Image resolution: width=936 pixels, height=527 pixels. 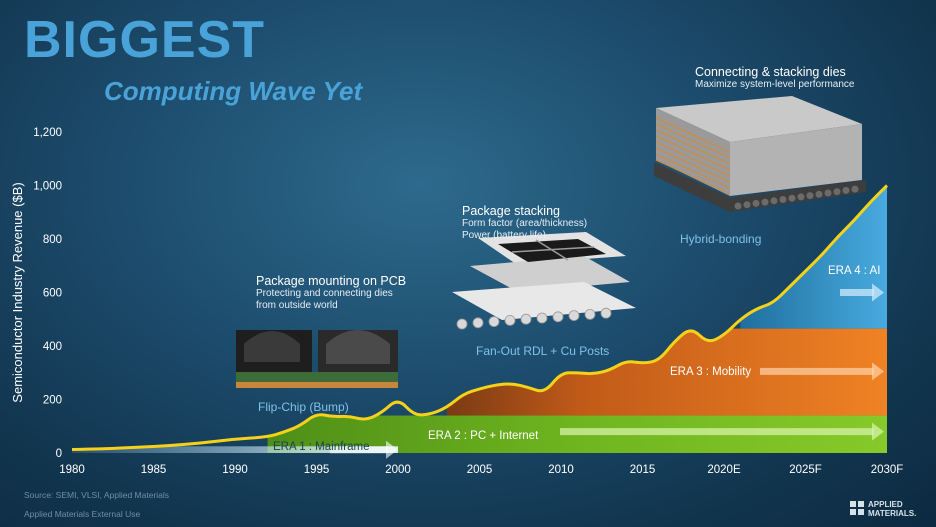 I want to click on y-tick-label: 200, so click(x=52, y=401).